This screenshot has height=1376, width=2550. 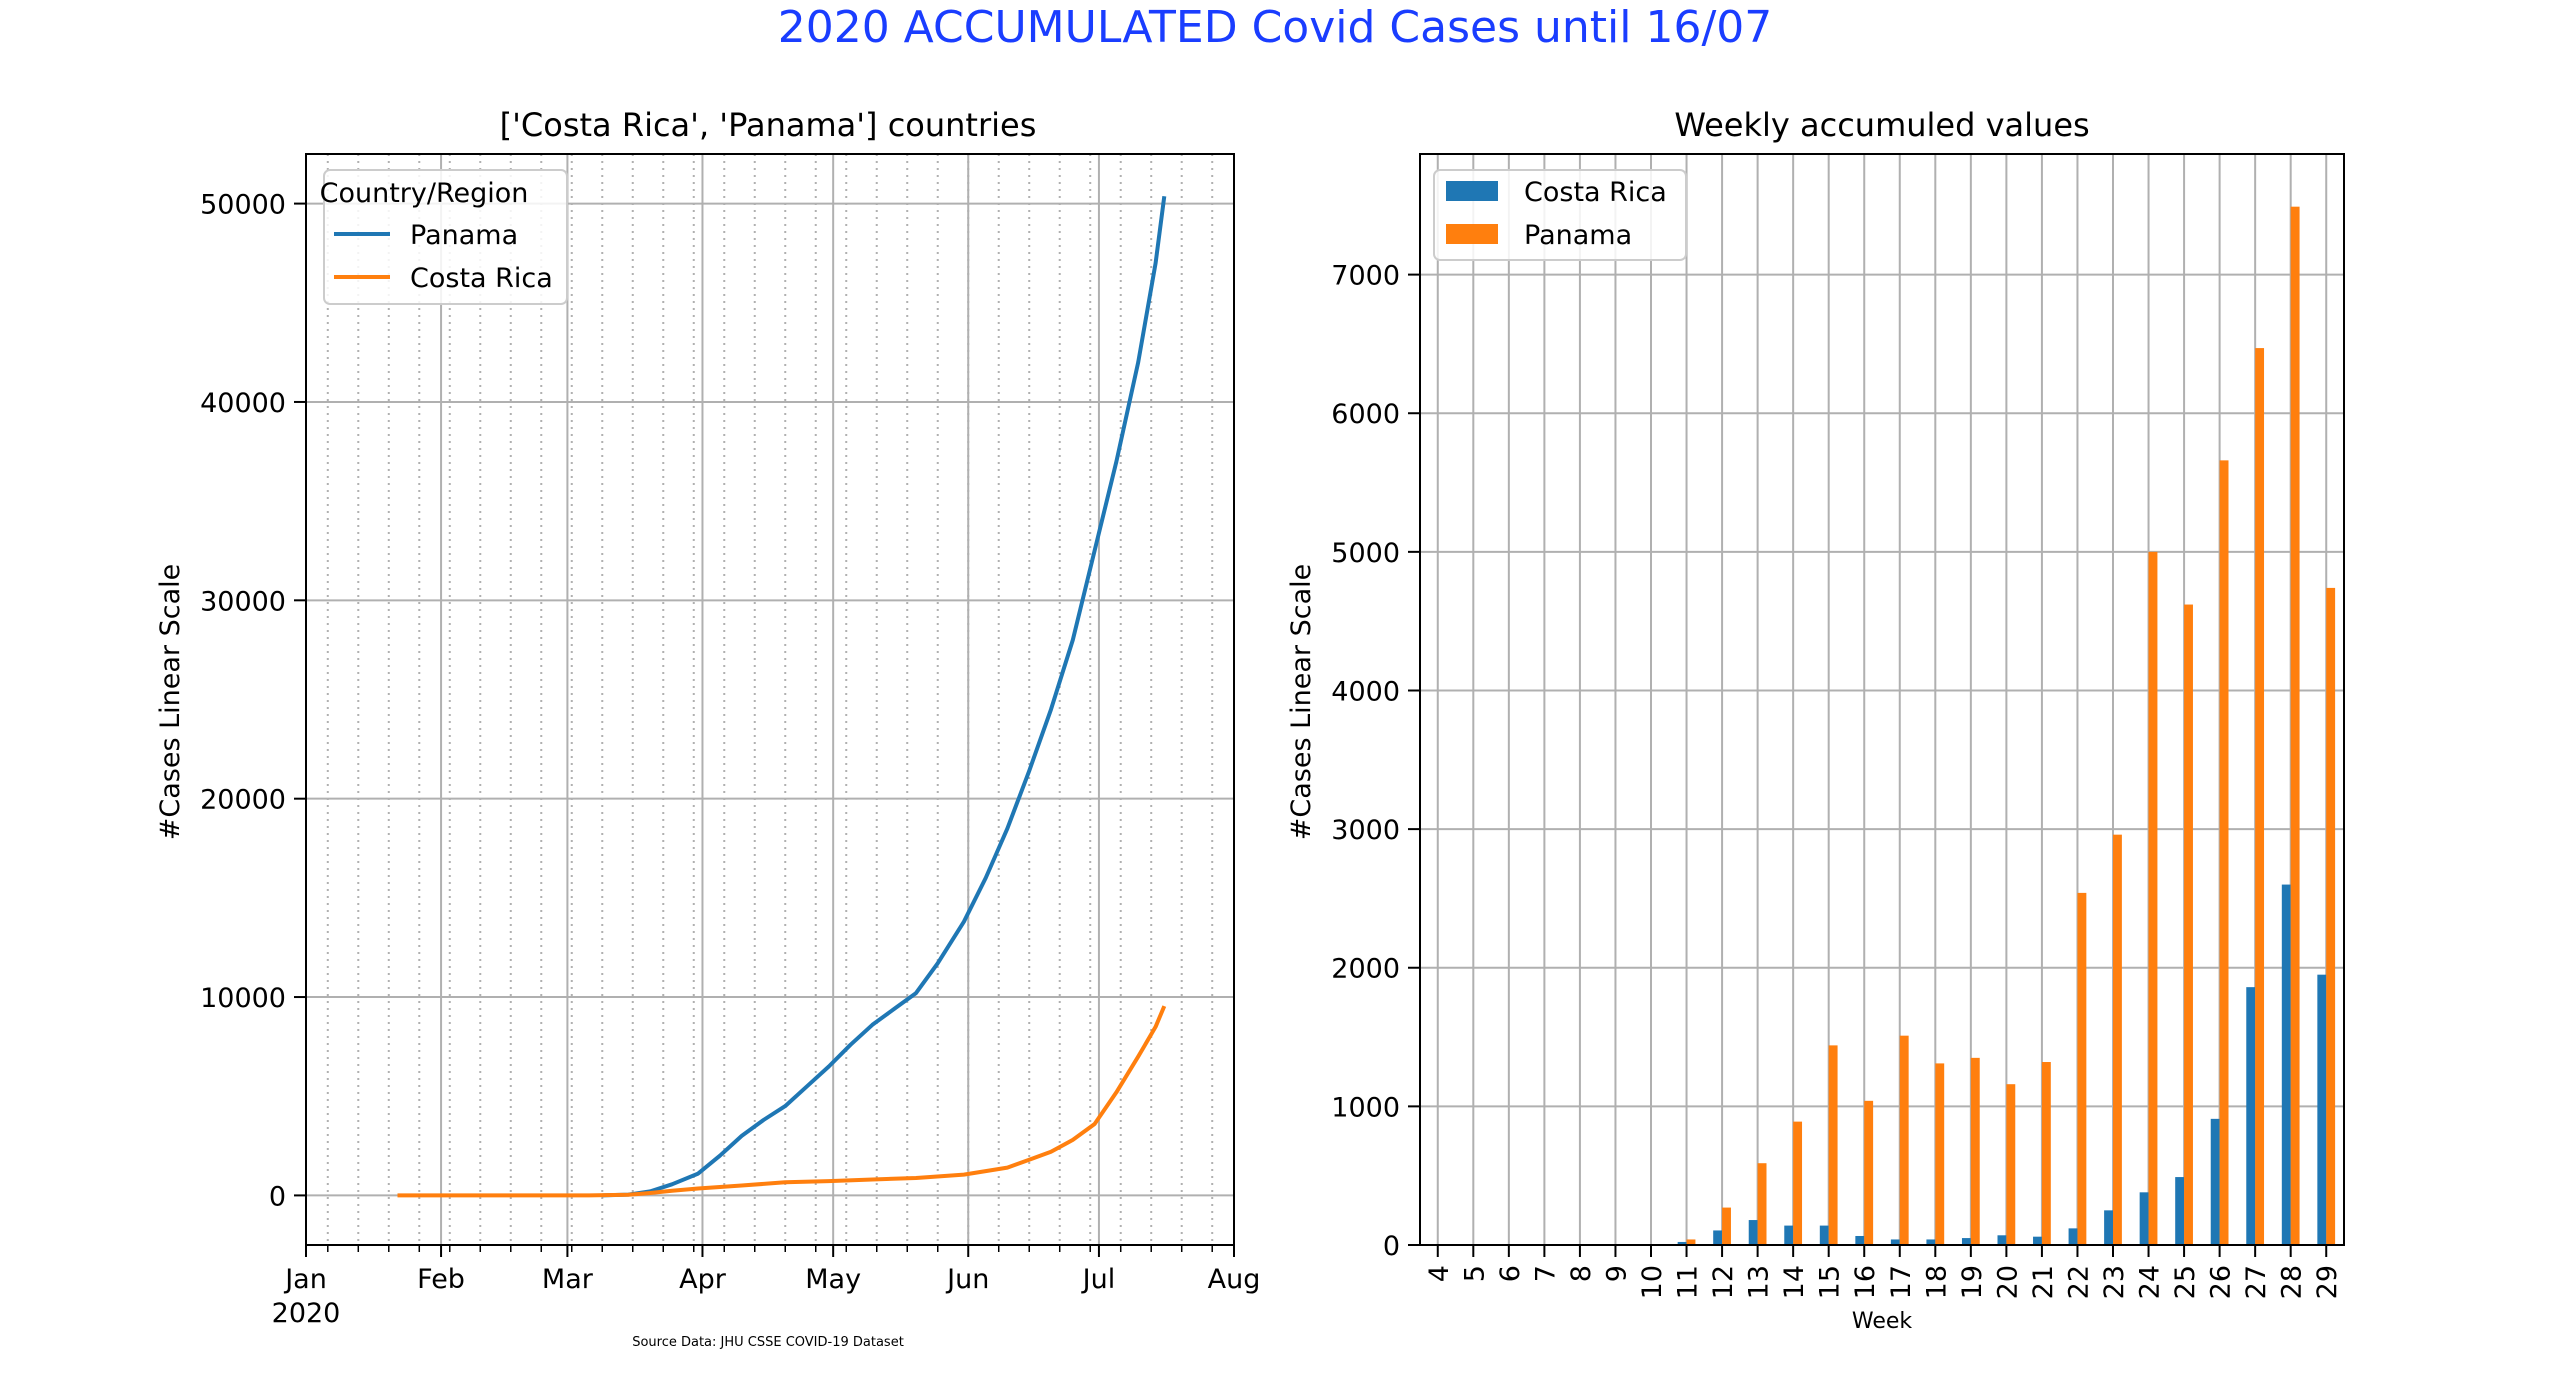 I want to click on x-tick-label: 2020, so click(x=306, y=1313).